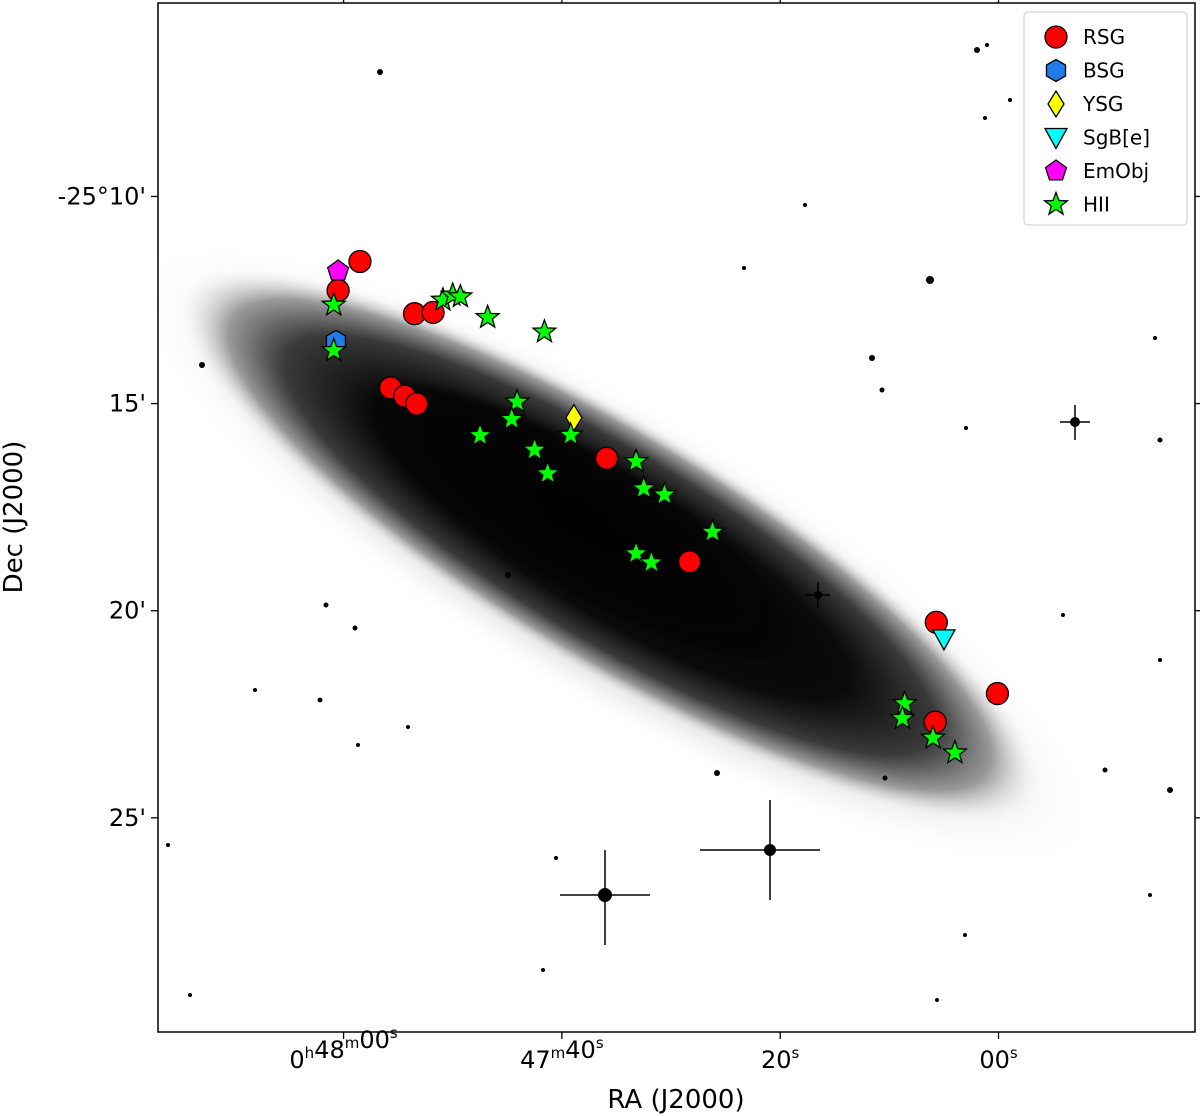 Image resolution: width=1200 pixels, height=1116 pixels. What do you see at coordinates (1105, 118) in the screenshot?
I see `legend: RSG BSG YSG SgB[e] EmObj HII` at bounding box center [1105, 118].